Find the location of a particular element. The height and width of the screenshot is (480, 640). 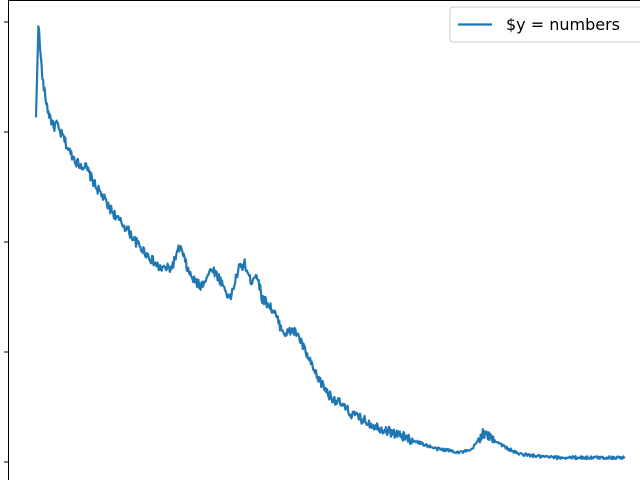

legend: $y = numbers is located at coordinates (544, 24).